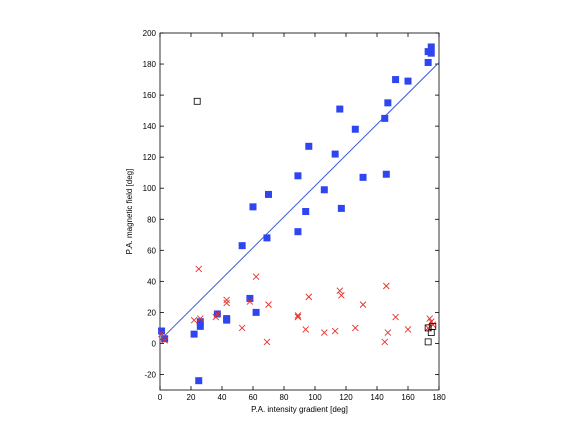 Image resolution: width=581 pixels, height=439 pixels. I want to click on x-tick-label: 160, so click(408, 397).